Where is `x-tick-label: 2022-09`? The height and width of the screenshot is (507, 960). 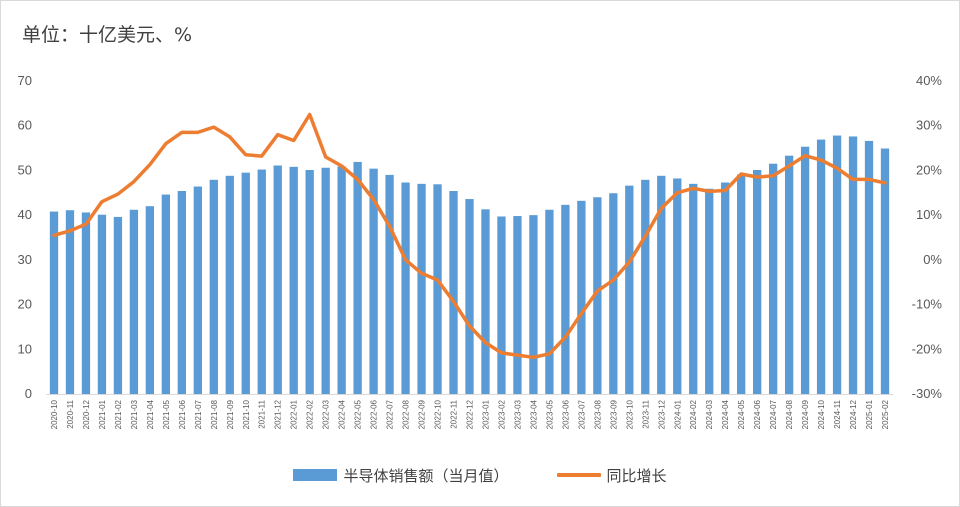 x-tick-label: 2022-09 is located at coordinates (422, 414).